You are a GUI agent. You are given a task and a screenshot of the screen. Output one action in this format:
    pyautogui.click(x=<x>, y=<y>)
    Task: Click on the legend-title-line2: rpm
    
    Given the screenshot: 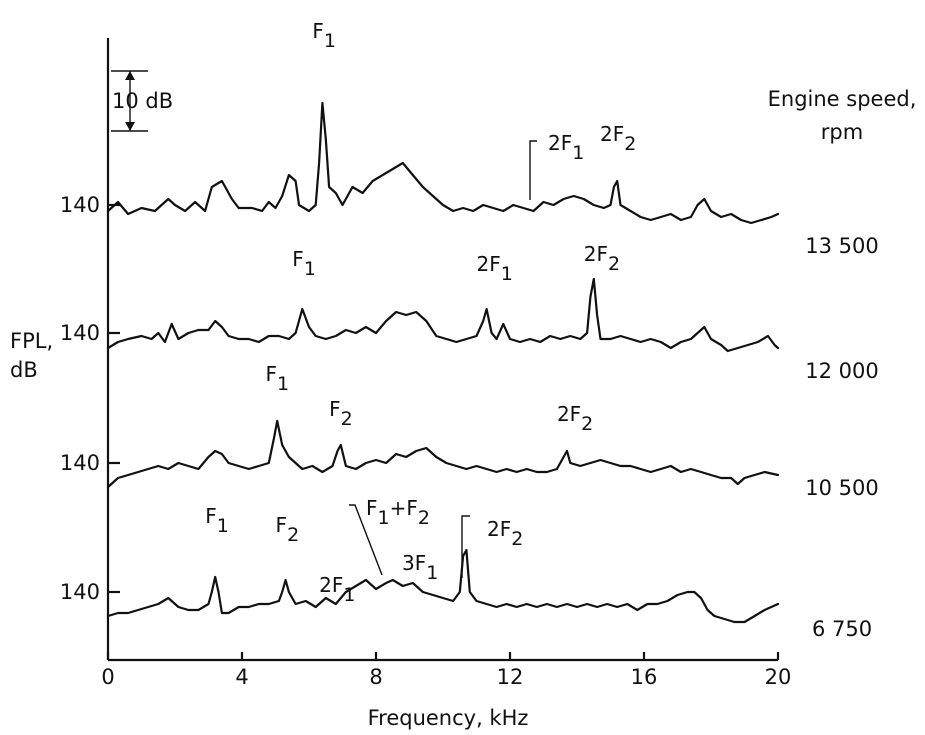 What is the action you would take?
    pyautogui.click(x=842, y=132)
    